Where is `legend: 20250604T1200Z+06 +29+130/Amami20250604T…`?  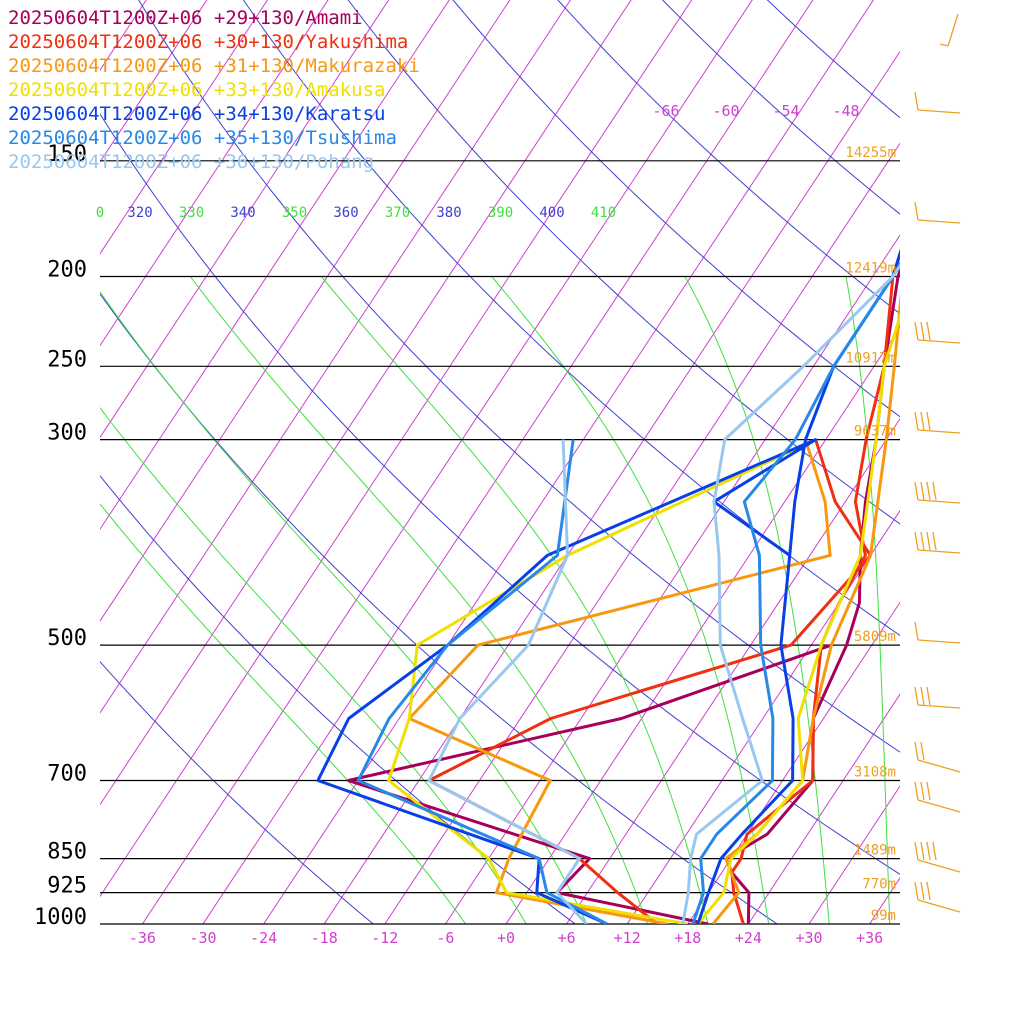 legend: 20250604T1200Z+06 +29+130/Amami20250604T… is located at coordinates (214, 90).